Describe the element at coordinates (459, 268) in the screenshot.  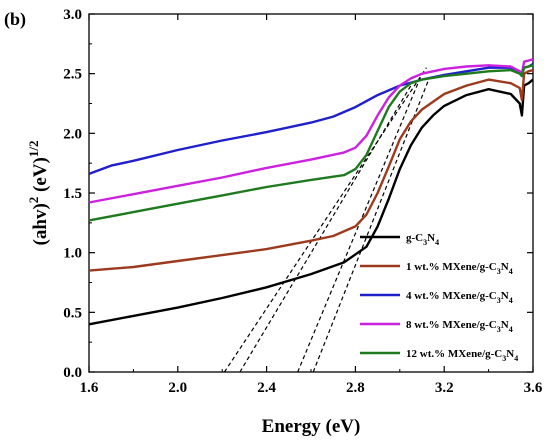
I see `legend-label: 1 wt.% MXene/g-C3N4` at that location.